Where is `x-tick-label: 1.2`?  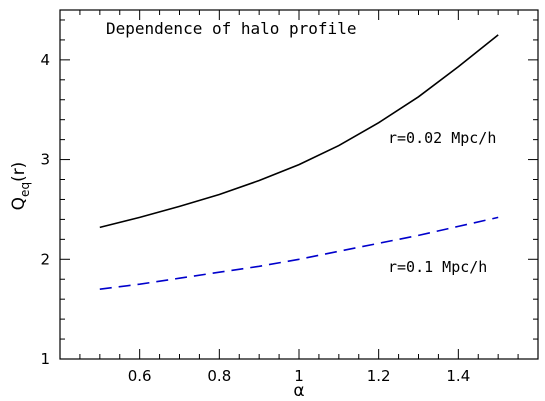
x-tick-label: 1.2 is located at coordinates (379, 376).